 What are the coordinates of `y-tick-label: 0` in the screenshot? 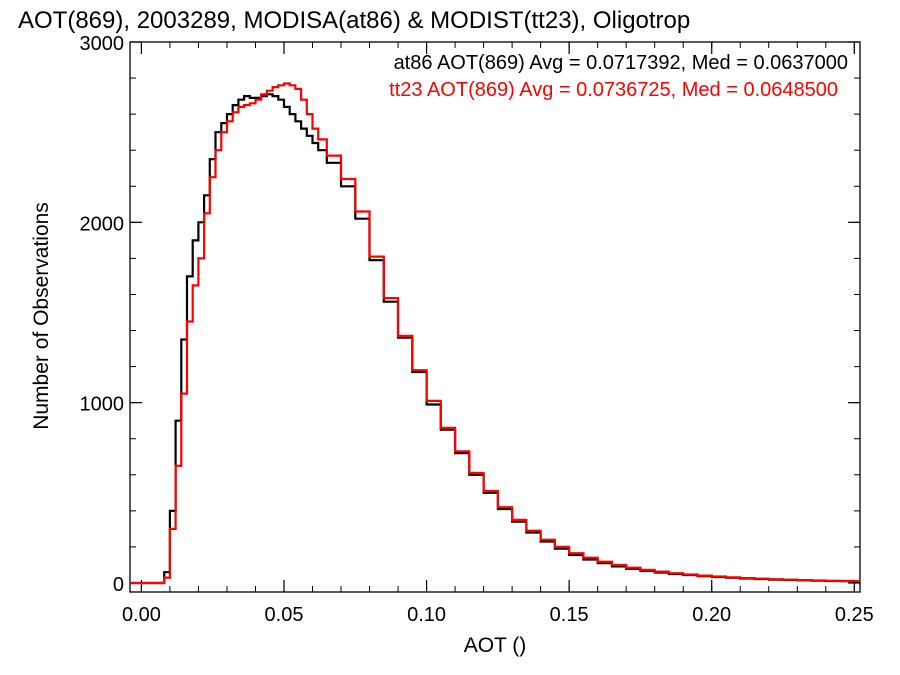 It's located at (118, 585).